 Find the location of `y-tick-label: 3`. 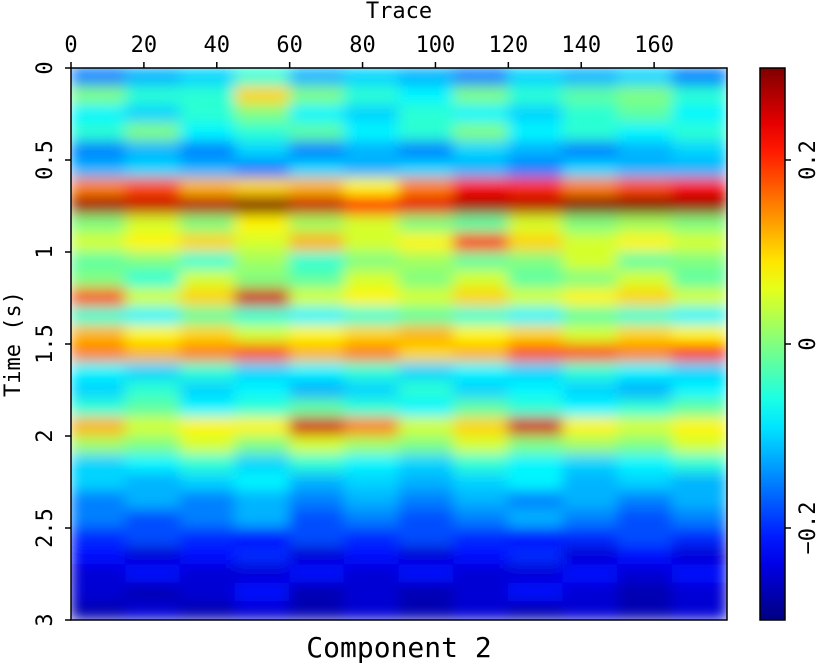

y-tick-label: 3 is located at coordinates (45, 619).